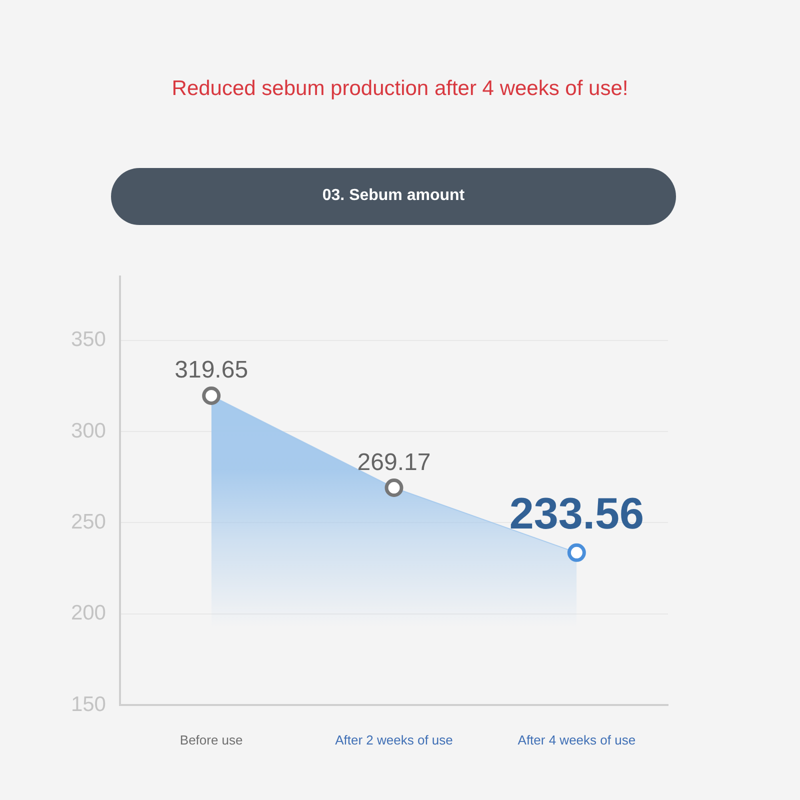 The width and height of the screenshot is (800, 800). I want to click on data-label: 319.65, so click(211, 370).